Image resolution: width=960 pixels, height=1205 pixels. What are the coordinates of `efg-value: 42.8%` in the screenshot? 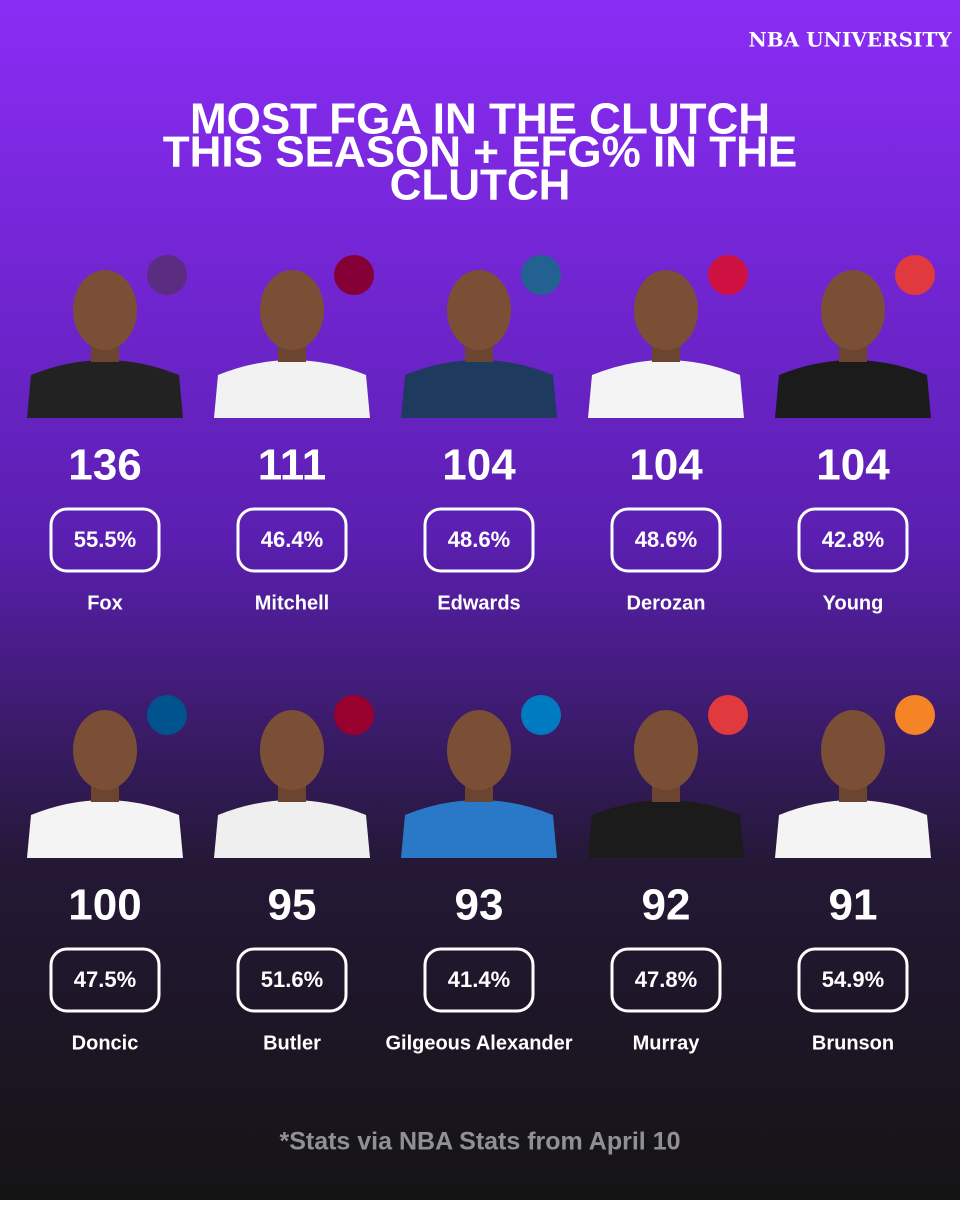 It's located at (853, 539).